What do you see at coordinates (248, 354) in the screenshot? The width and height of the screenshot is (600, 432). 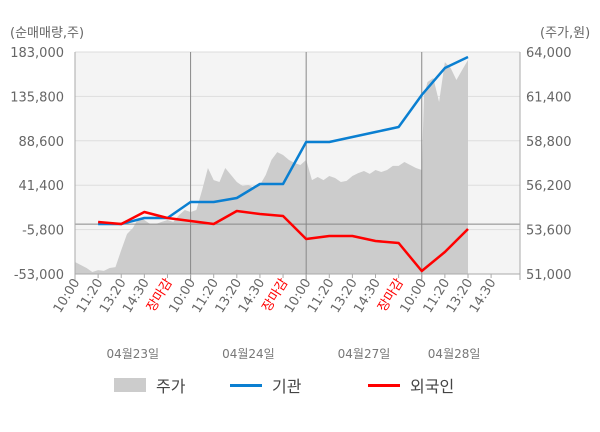 I see `date-label: 04월24일` at bounding box center [248, 354].